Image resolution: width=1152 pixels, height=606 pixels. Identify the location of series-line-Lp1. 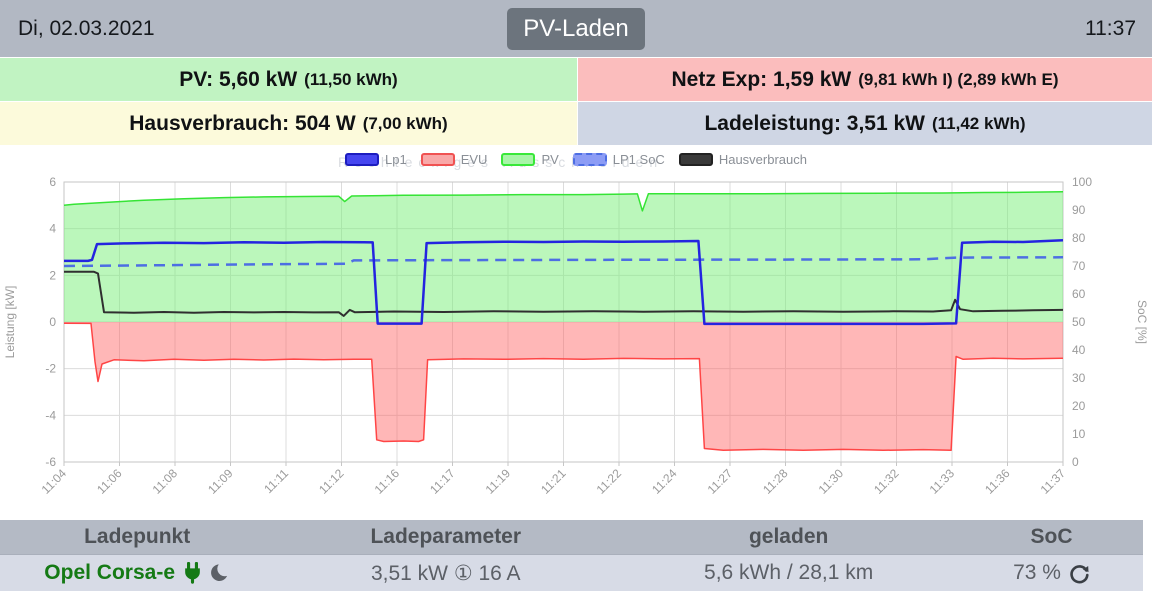
(564, 282).